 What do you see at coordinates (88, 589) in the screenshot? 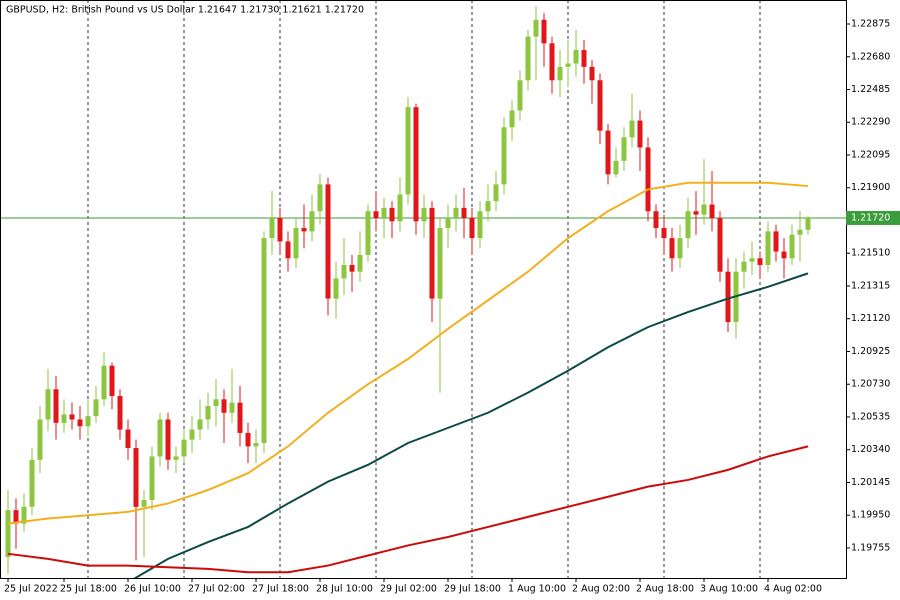
I see `x-tick-label: 25 Jul 18:00` at bounding box center [88, 589].